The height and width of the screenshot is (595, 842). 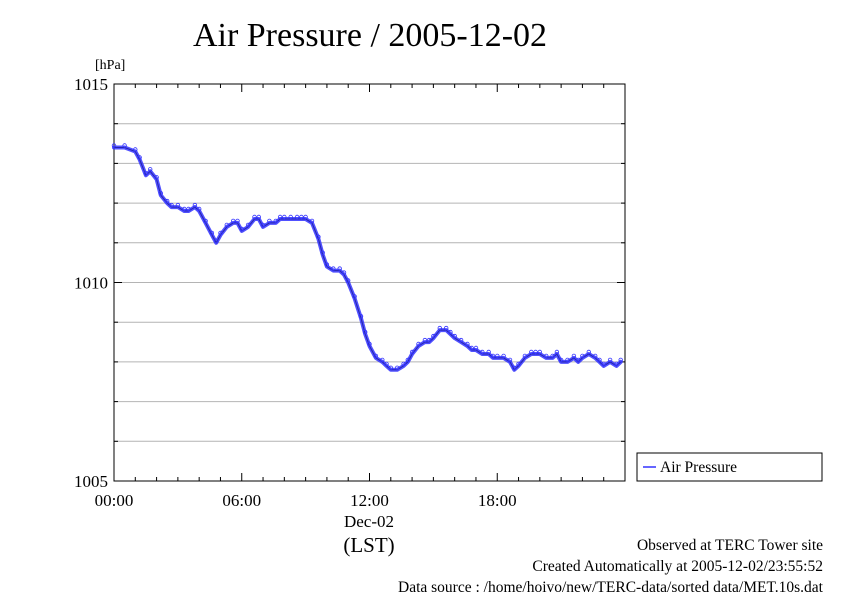 I want to click on legend-label: Air Pressure, so click(x=698, y=467).